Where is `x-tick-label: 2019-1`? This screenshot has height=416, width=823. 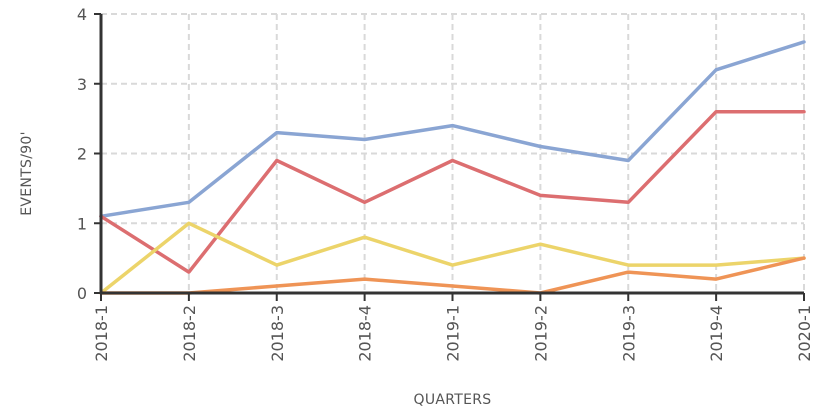 x-tick-label: 2019-1 is located at coordinates (453, 333).